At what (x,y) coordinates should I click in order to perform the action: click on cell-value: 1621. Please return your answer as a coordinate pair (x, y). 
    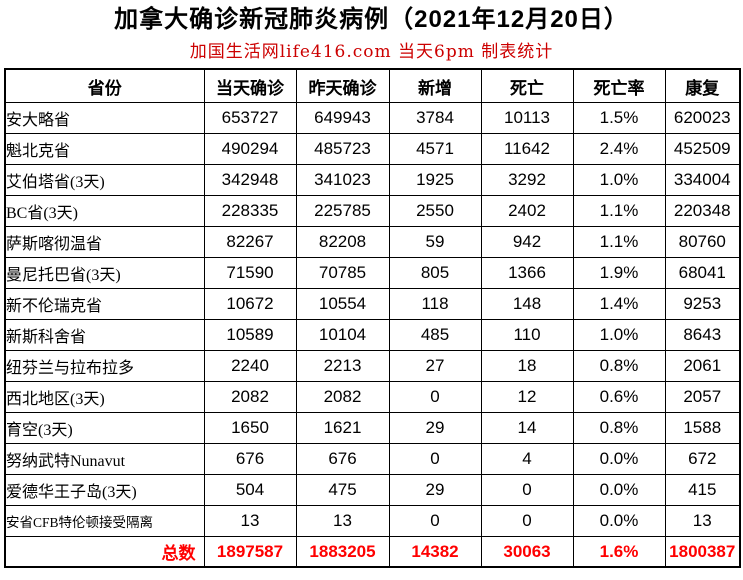
    Looking at the image, I should click on (342, 427).